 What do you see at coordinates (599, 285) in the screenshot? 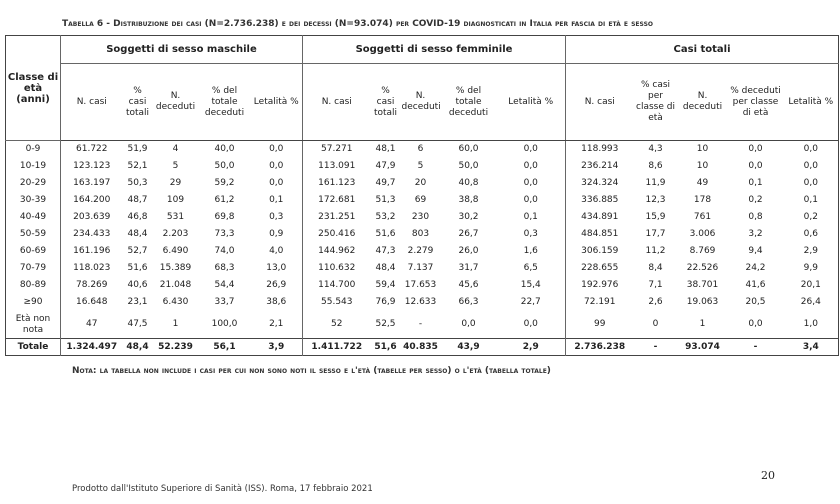
I see `table-cell: 192.976` at bounding box center [599, 285].